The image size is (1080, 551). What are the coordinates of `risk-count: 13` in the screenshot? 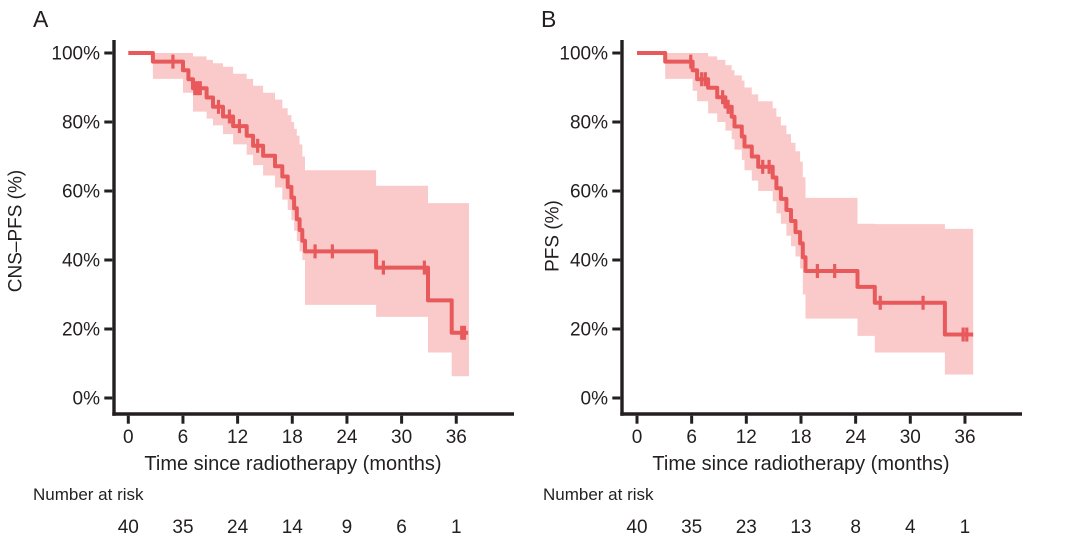 It's located at (800, 527).